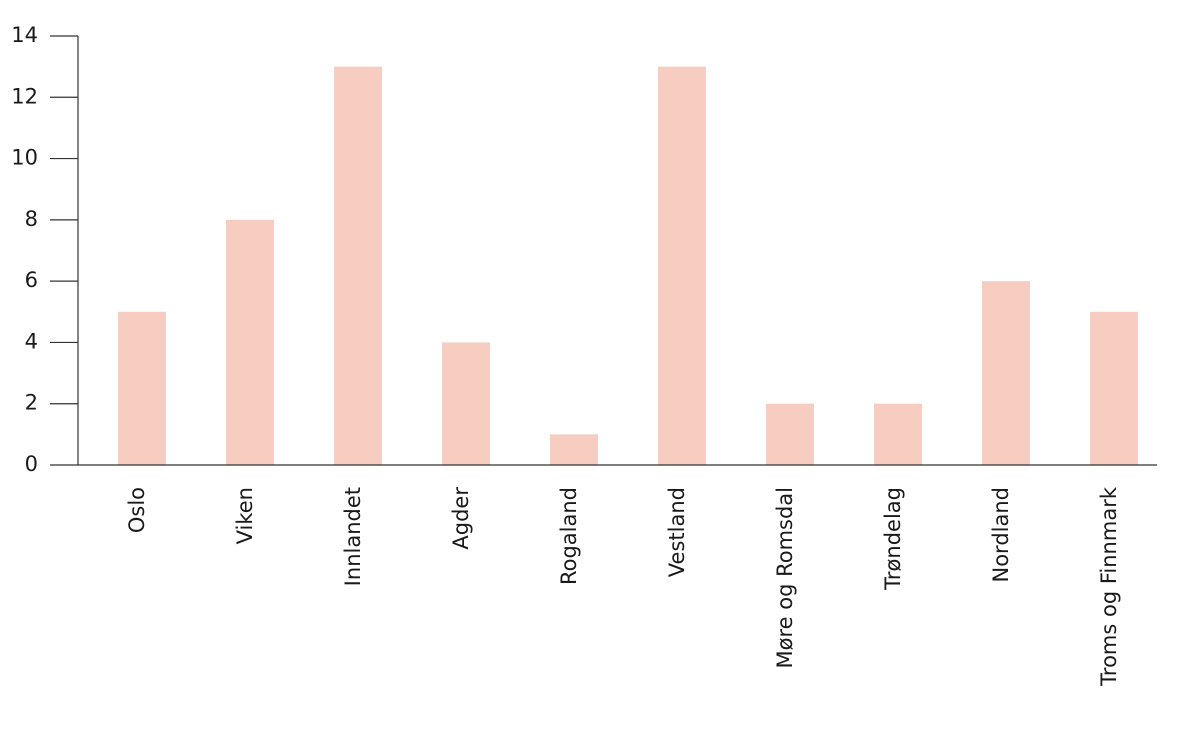 This screenshot has width=1200, height=733. Describe the element at coordinates (31, 219) in the screenshot. I see `y-tick-label: 8` at that location.